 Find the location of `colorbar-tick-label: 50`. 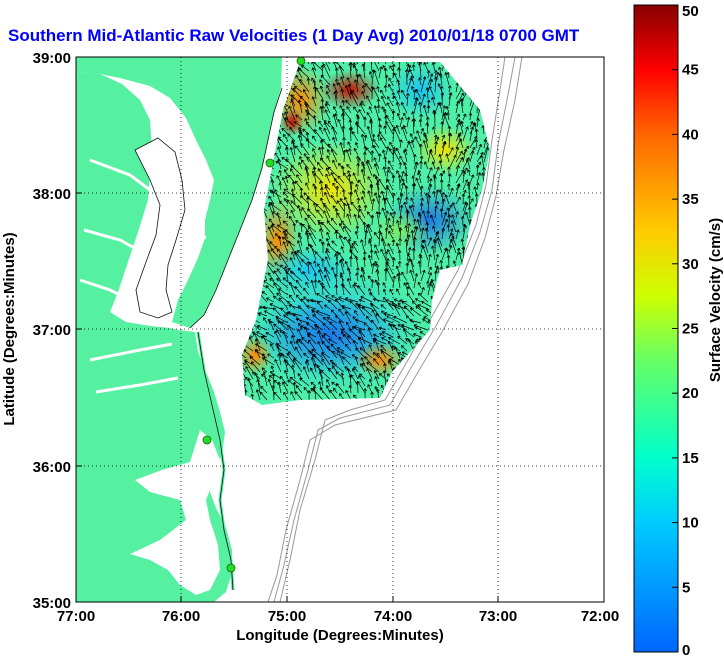

colorbar-tick-label: 50 is located at coordinates (690, 11).